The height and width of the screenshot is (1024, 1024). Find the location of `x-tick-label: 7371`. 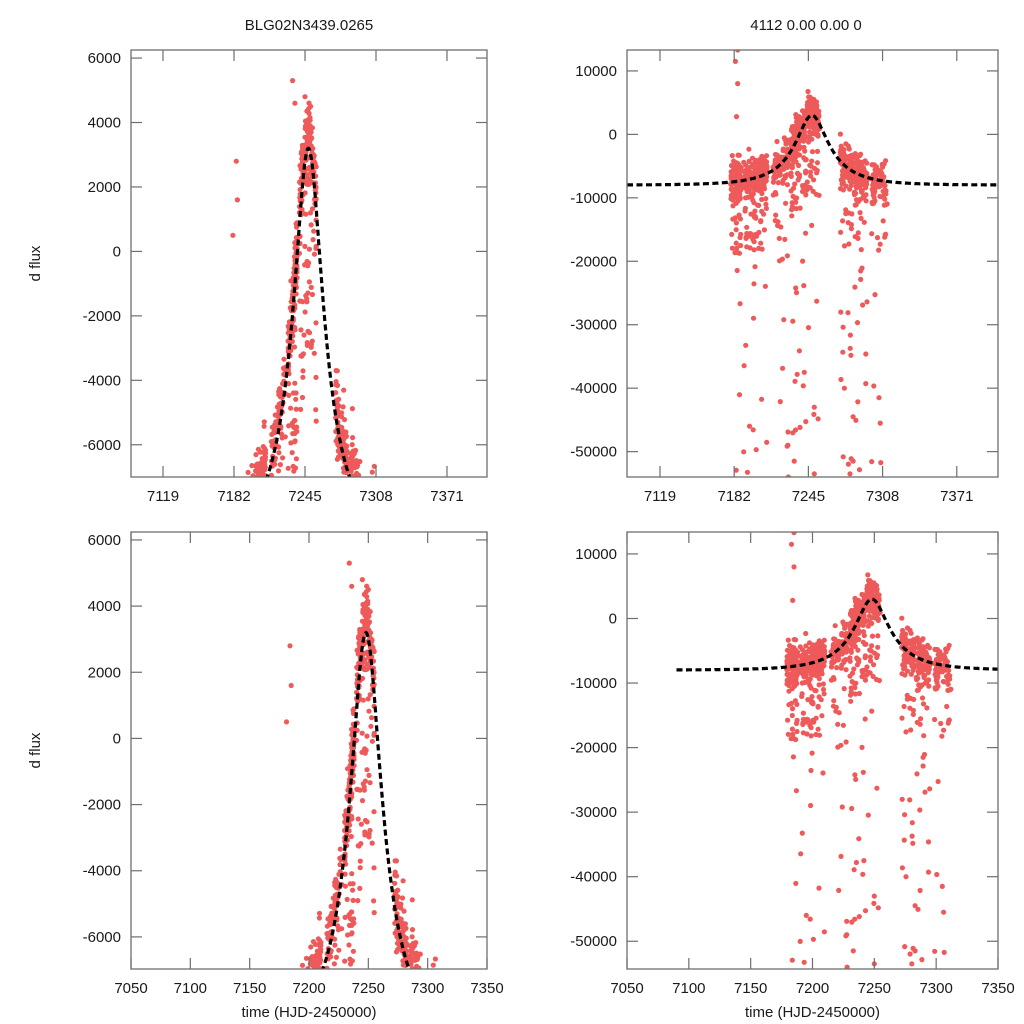

x-tick-label: 7371 is located at coordinates (446, 496).